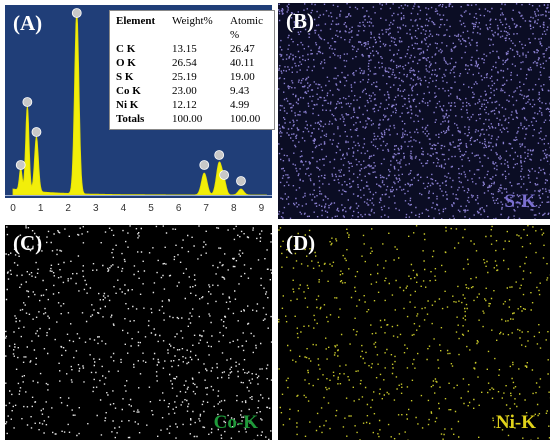  Describe the element at coordinates (40, 208) in the screenshot. I see `x-tick-label: 1` at that location.